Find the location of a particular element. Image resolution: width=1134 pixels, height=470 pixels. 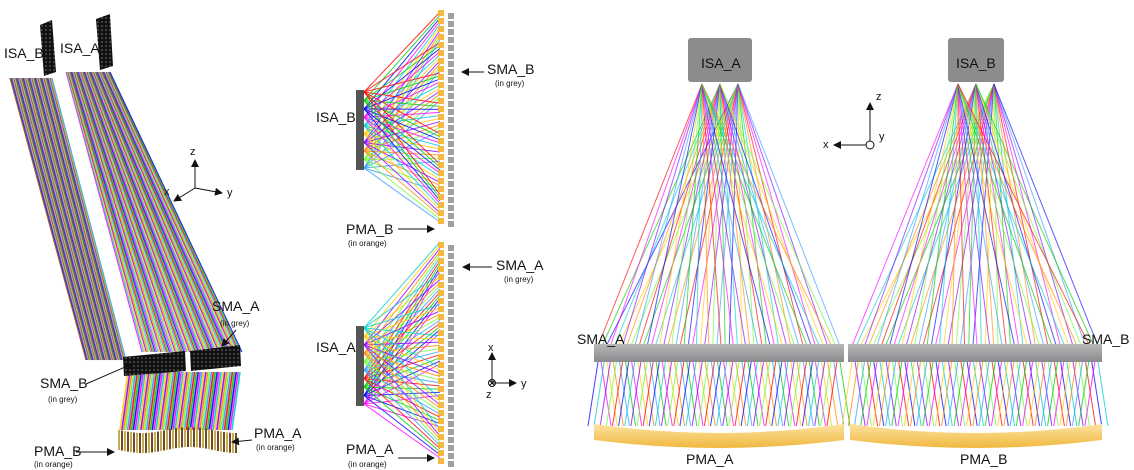

right-axis-z-label: z is located at coordinates (879, 97).